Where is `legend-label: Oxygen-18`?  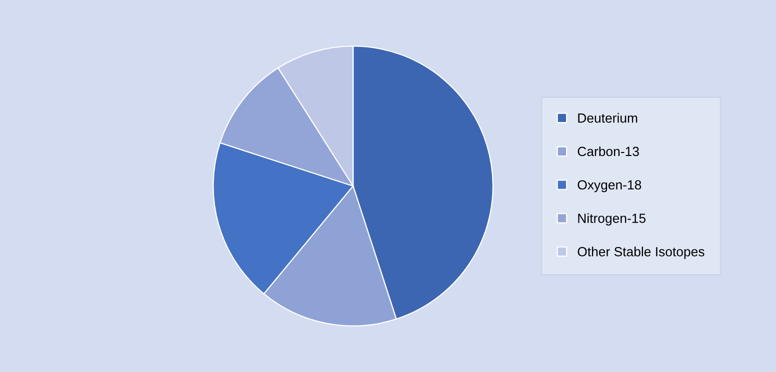 legend-label: Oxygen-18 is located at coordinates (610, 186).